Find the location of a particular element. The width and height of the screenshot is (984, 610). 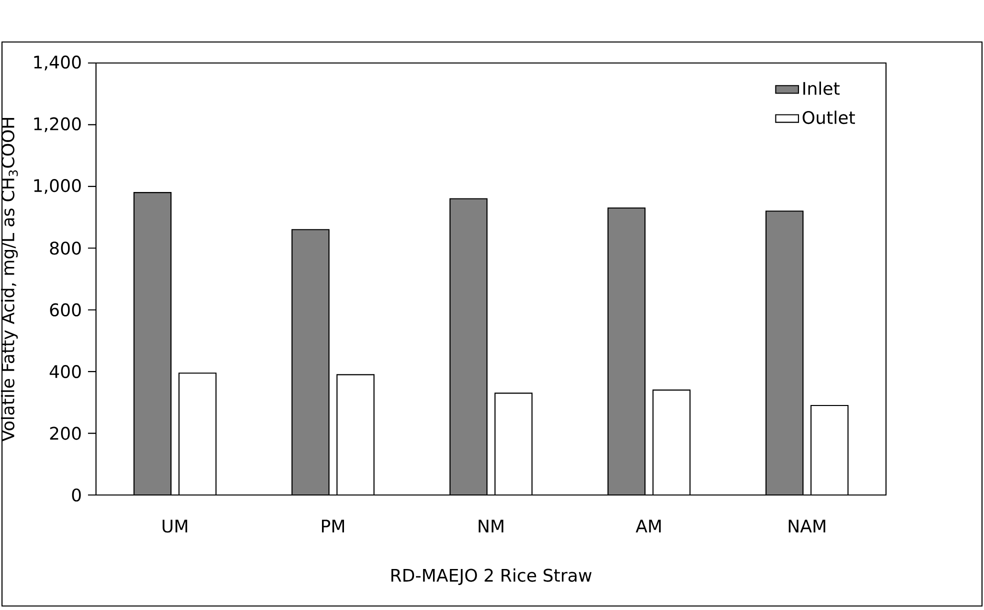

x-tick-label: NAM is located at coordinates (807, 526).